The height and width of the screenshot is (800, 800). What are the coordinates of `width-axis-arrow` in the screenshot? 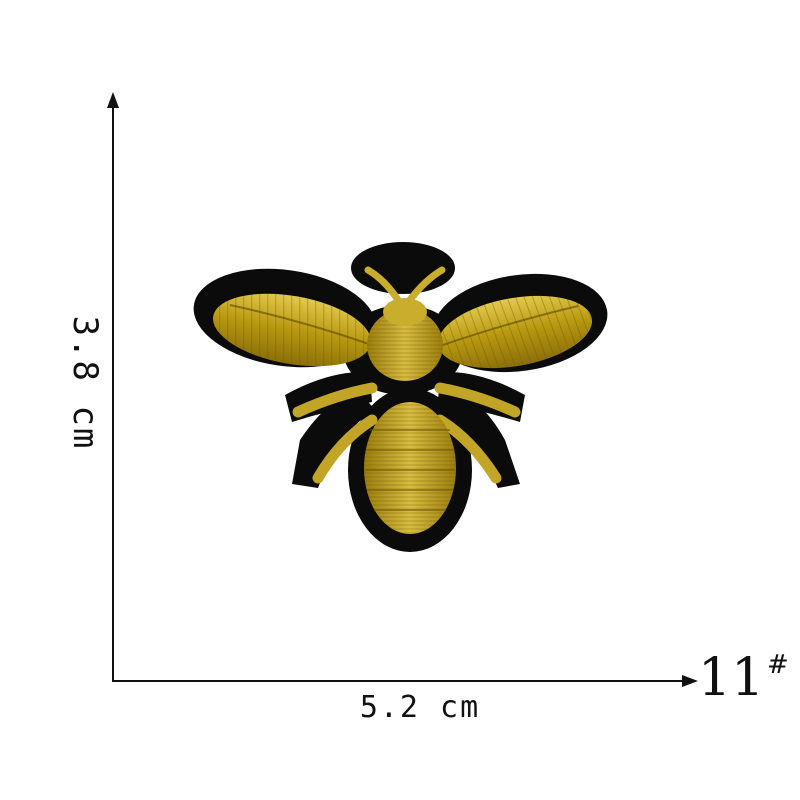 It's located at (690, 681).